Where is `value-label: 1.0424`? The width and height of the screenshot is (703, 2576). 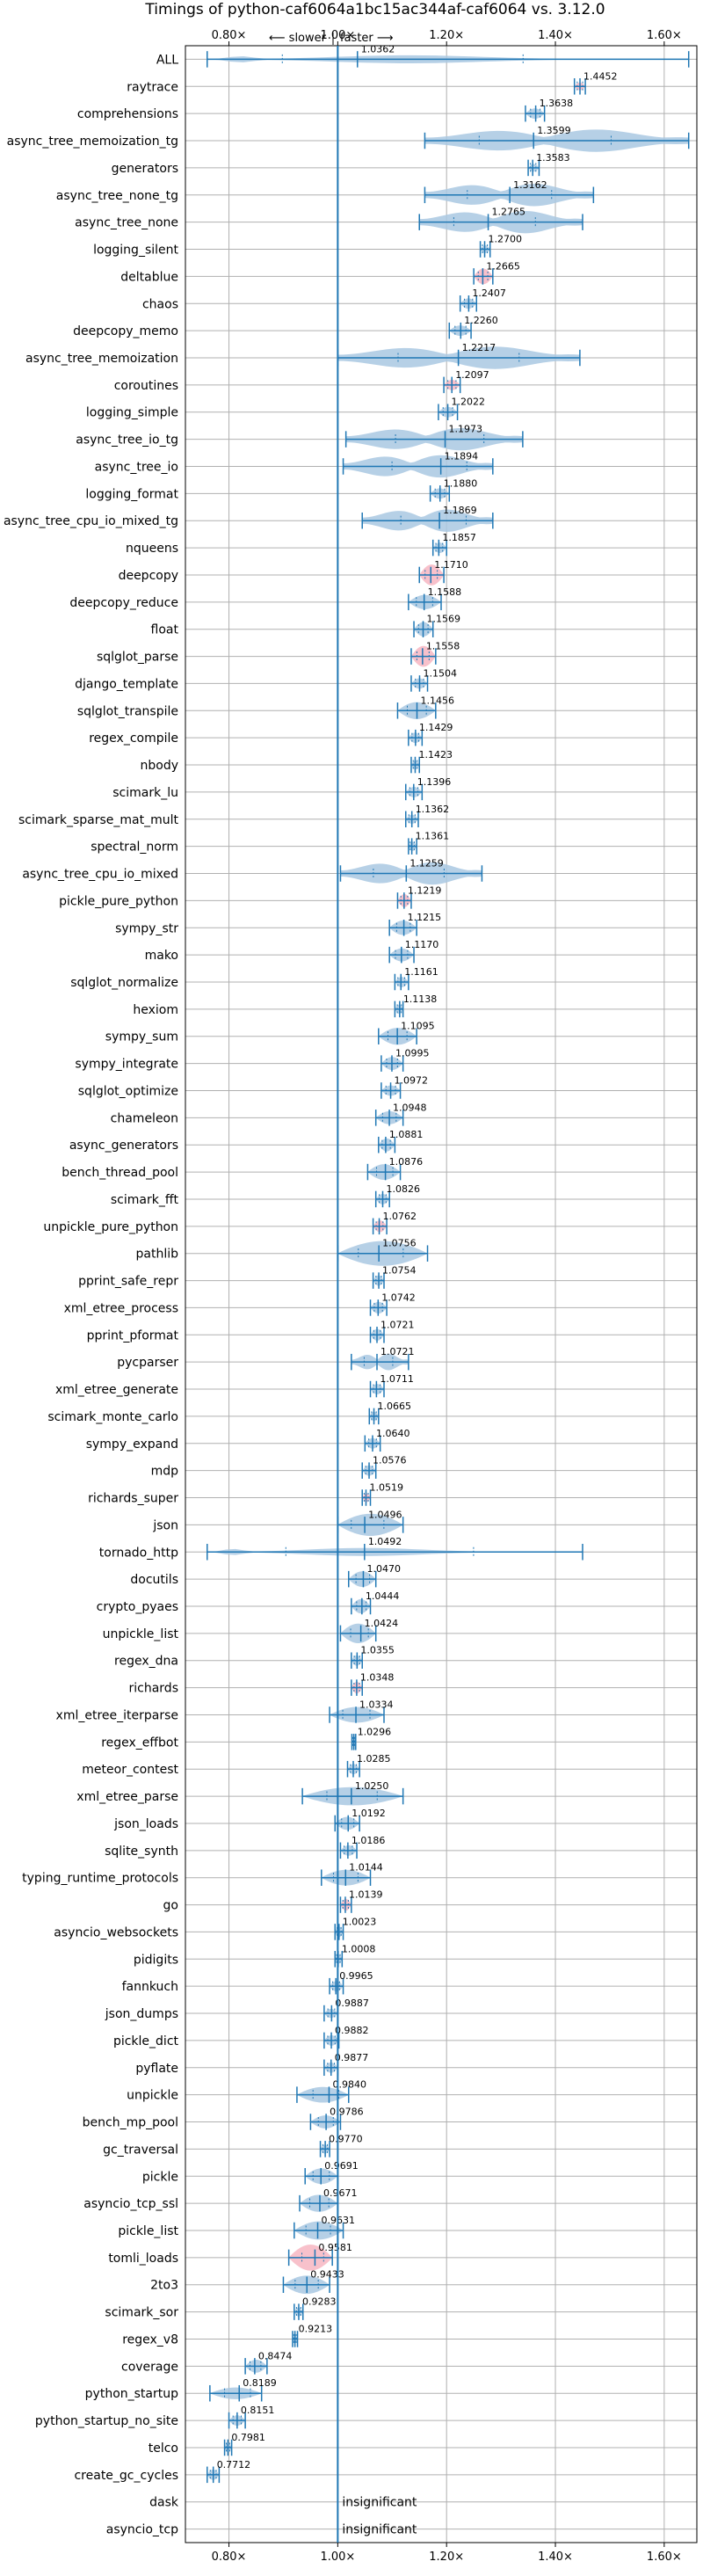 value-label: 1.0424 is located at coordinates (382, 1623).